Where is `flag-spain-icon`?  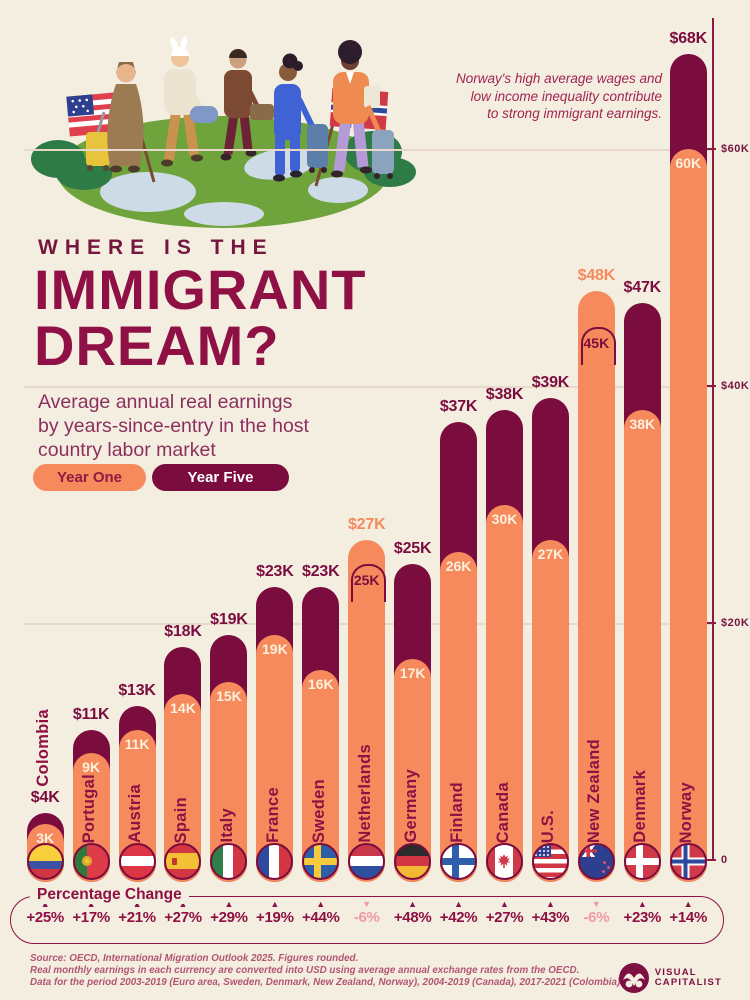 flag-spain-icon is located at coordinates (183, 861).